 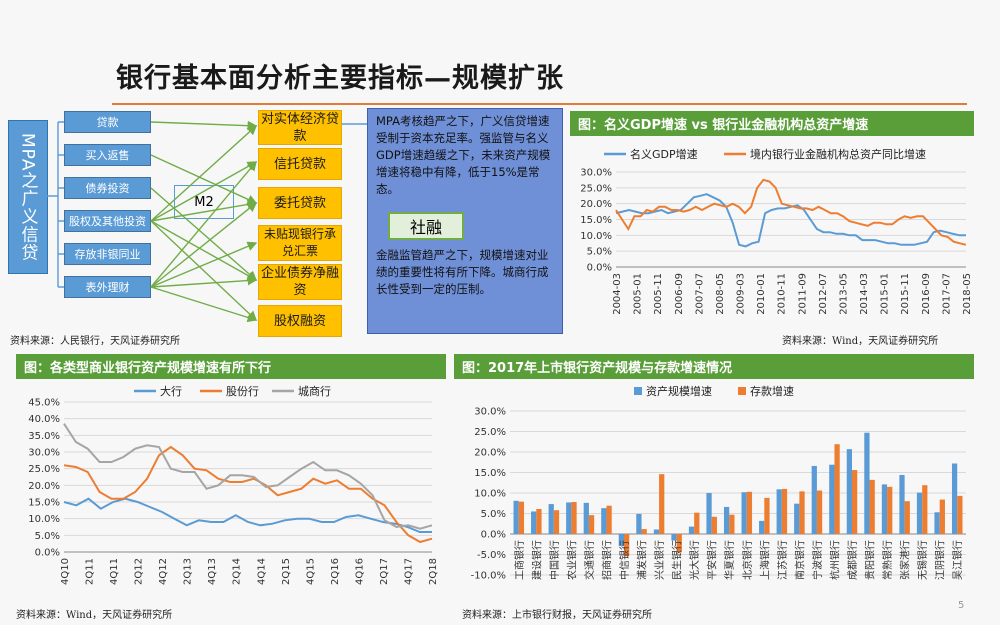 I want to click on diagram-arrows, so click(x=208, y=221).